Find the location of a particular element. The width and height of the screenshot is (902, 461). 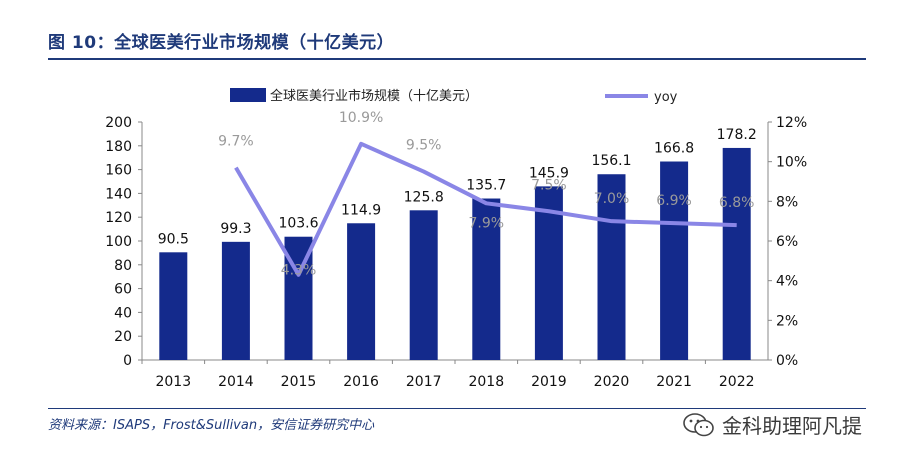

bar-value-label: 125.8 is located at coordinates (424, 197).